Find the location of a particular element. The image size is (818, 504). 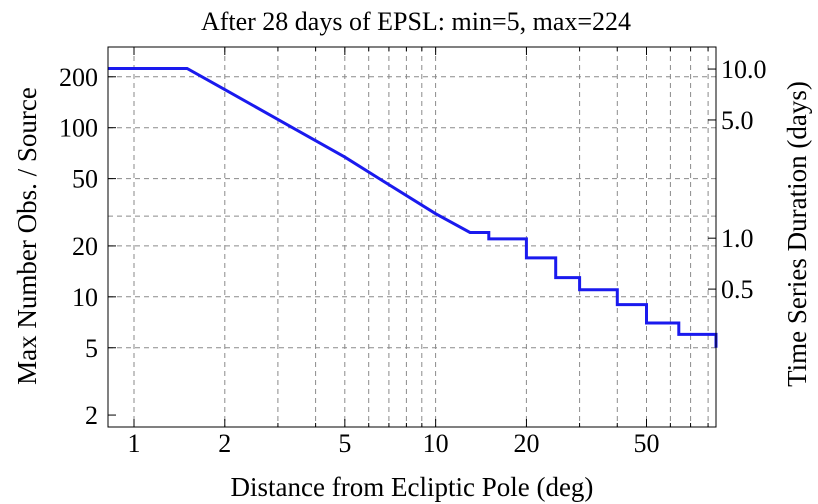

x-tick-label: 1 is located at coordinates (133, 443).